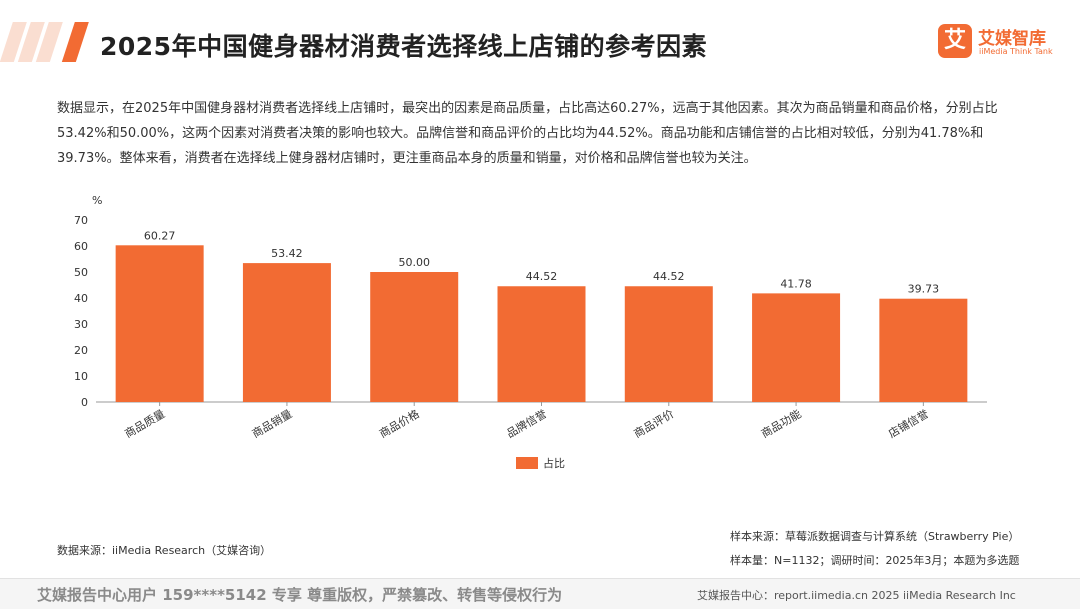  Describe the element at coordinates (81, 350) in the screenshot. I see `y-tick-label: 20` at that location.